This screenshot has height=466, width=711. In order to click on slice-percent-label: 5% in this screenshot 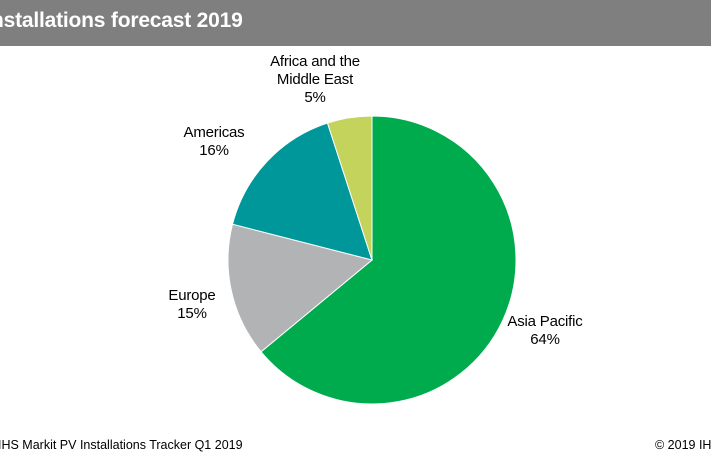, I will do `click(315, 97)`.